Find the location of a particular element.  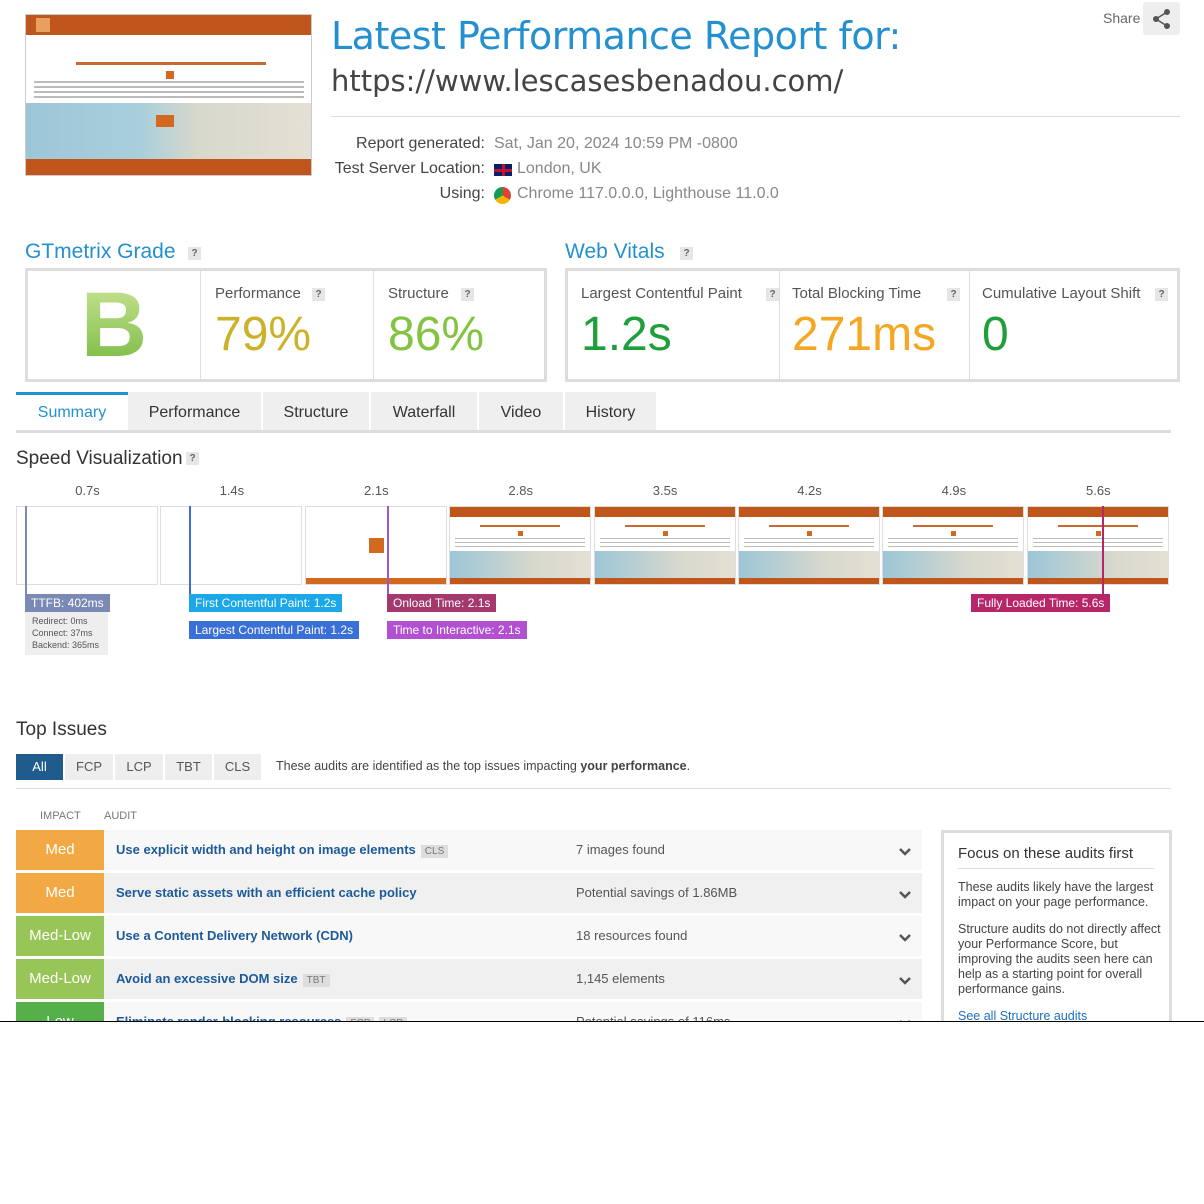

audit-detail: Potential savings of 116ms is located at coordinates (653, 1018).